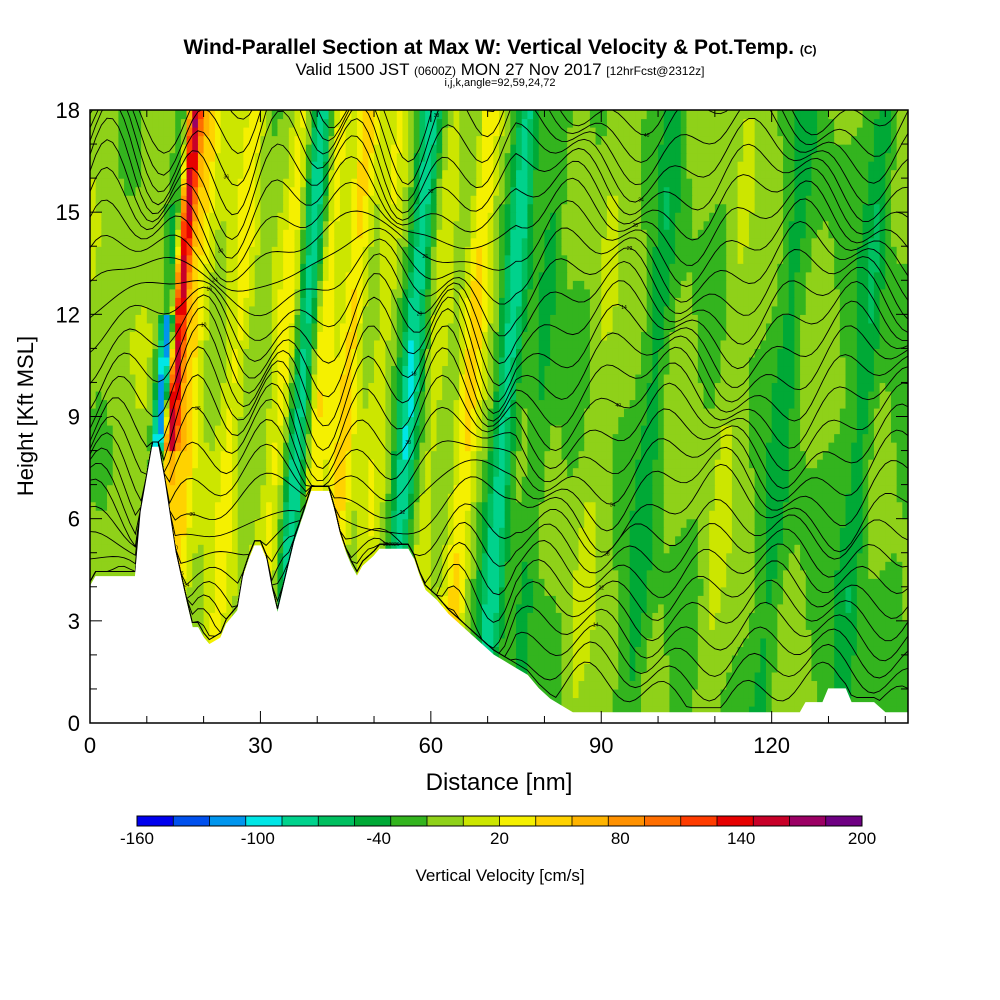 The width and height of the screenshot is (1000, 1000). What do you see at coordinates (531, 69) in the screenshot?
I see `valid-date: MON 27 Nov 2017` at bounding box center [531, 69].